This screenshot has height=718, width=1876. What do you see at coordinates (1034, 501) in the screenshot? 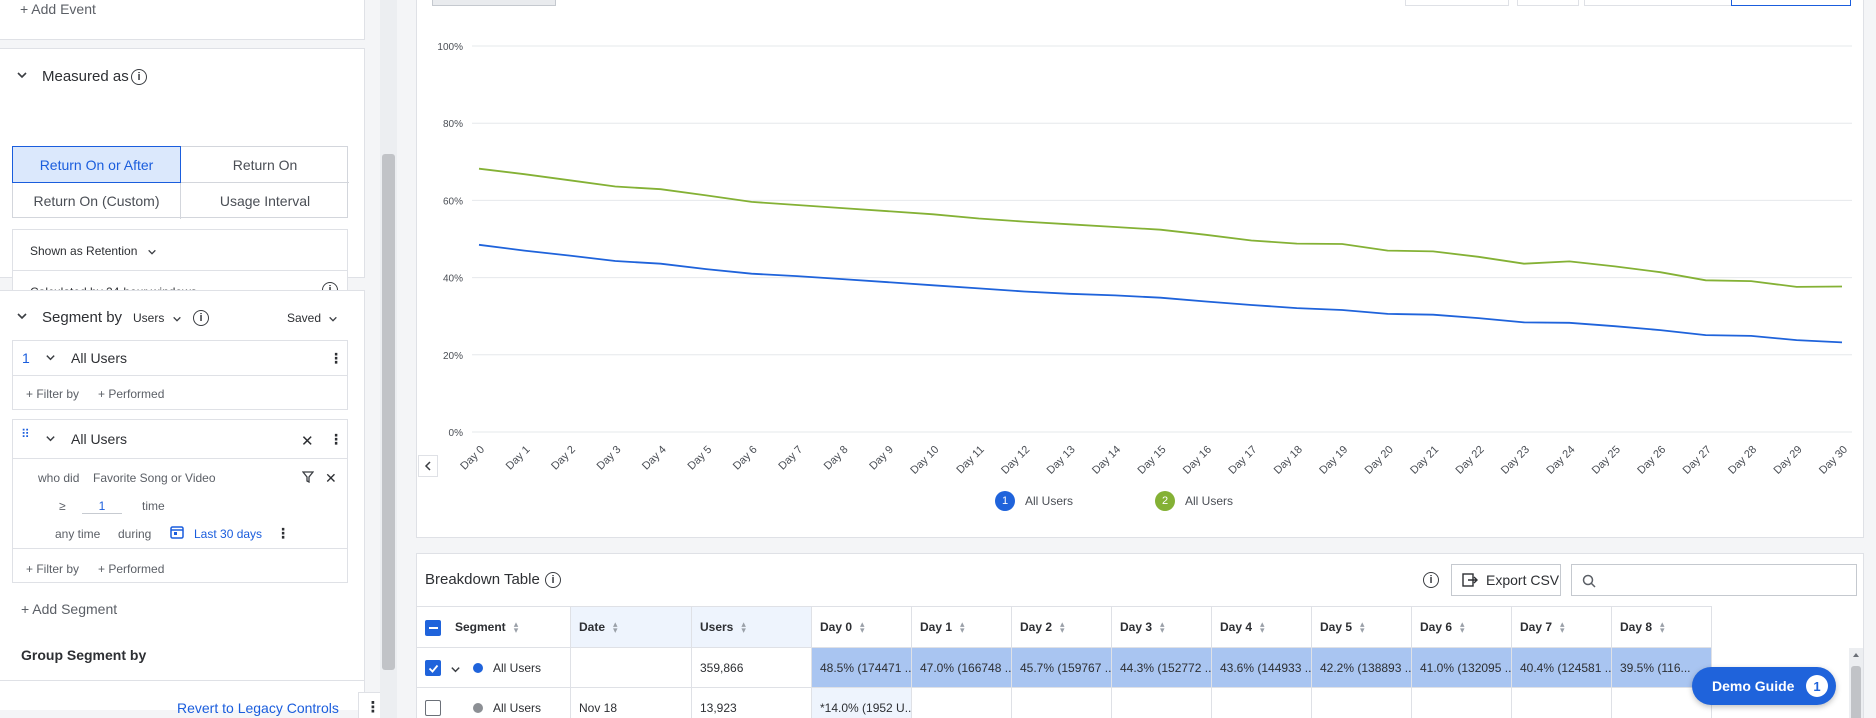
I see `legend-item-1: 1 All Users` at bounding box center [1034, 501].